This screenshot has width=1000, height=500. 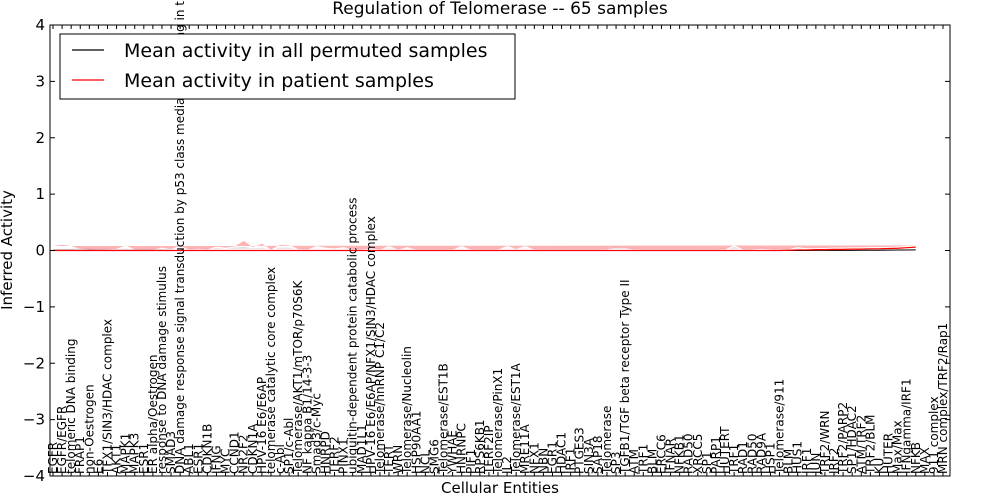 What do you see at coordinates (171, 452) in the screenshot?
I see `x-tick-label: SMAD3` at bounding box center [171, 452].